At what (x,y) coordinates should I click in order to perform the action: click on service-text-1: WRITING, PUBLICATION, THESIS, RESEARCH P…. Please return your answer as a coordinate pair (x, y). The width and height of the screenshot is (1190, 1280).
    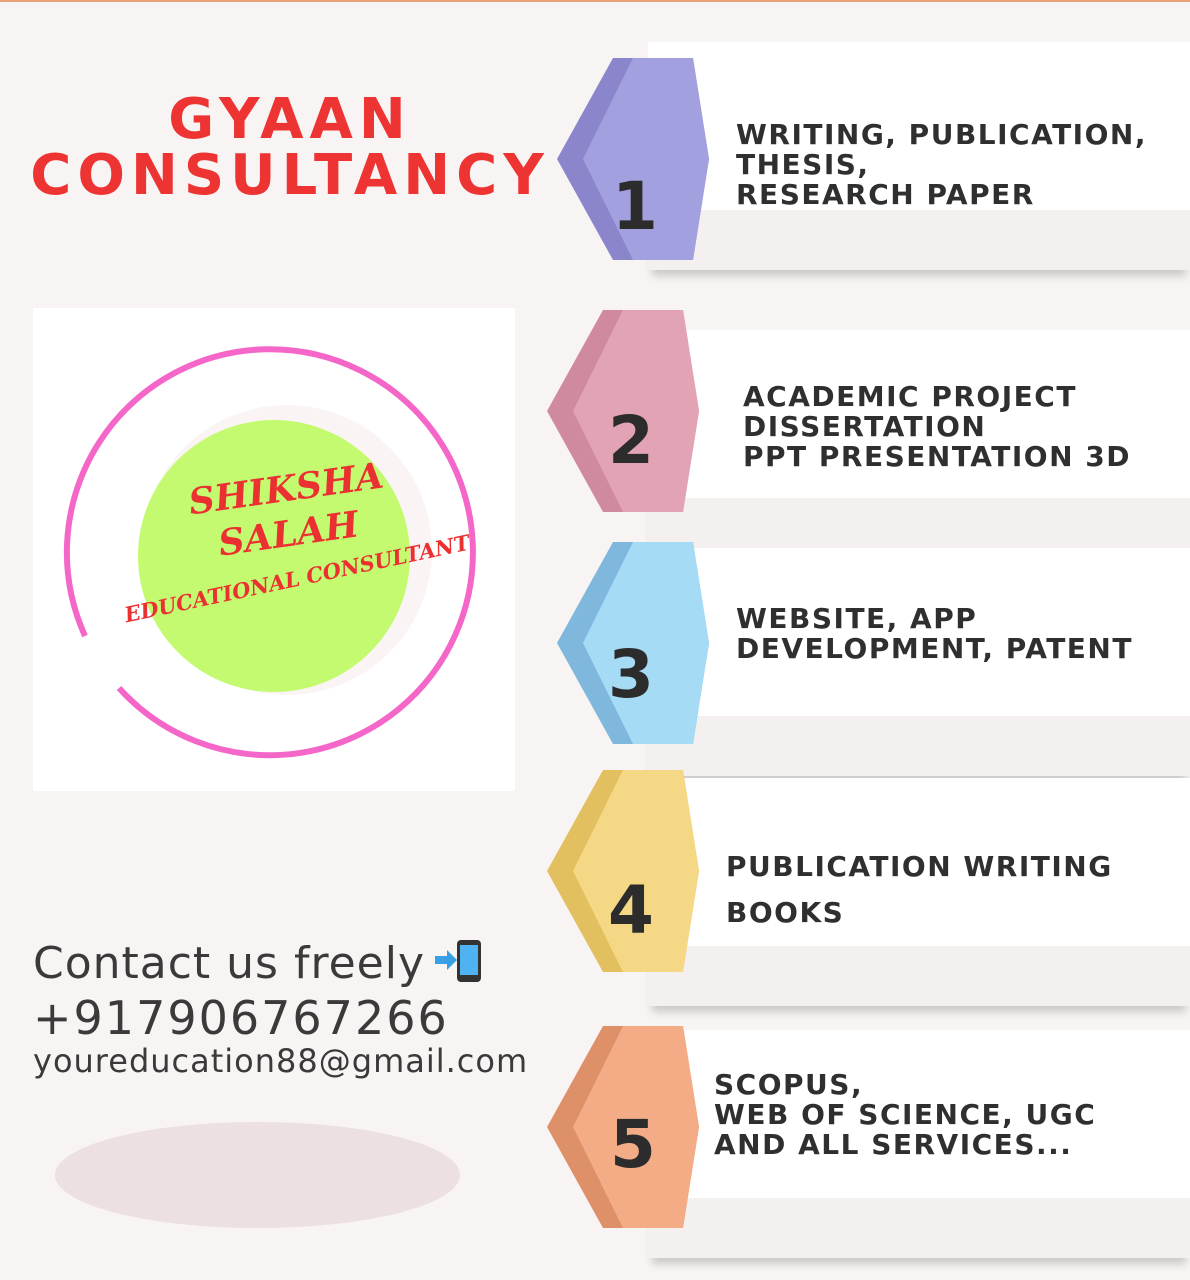
    Looking at the image, I should click on (941, 165).